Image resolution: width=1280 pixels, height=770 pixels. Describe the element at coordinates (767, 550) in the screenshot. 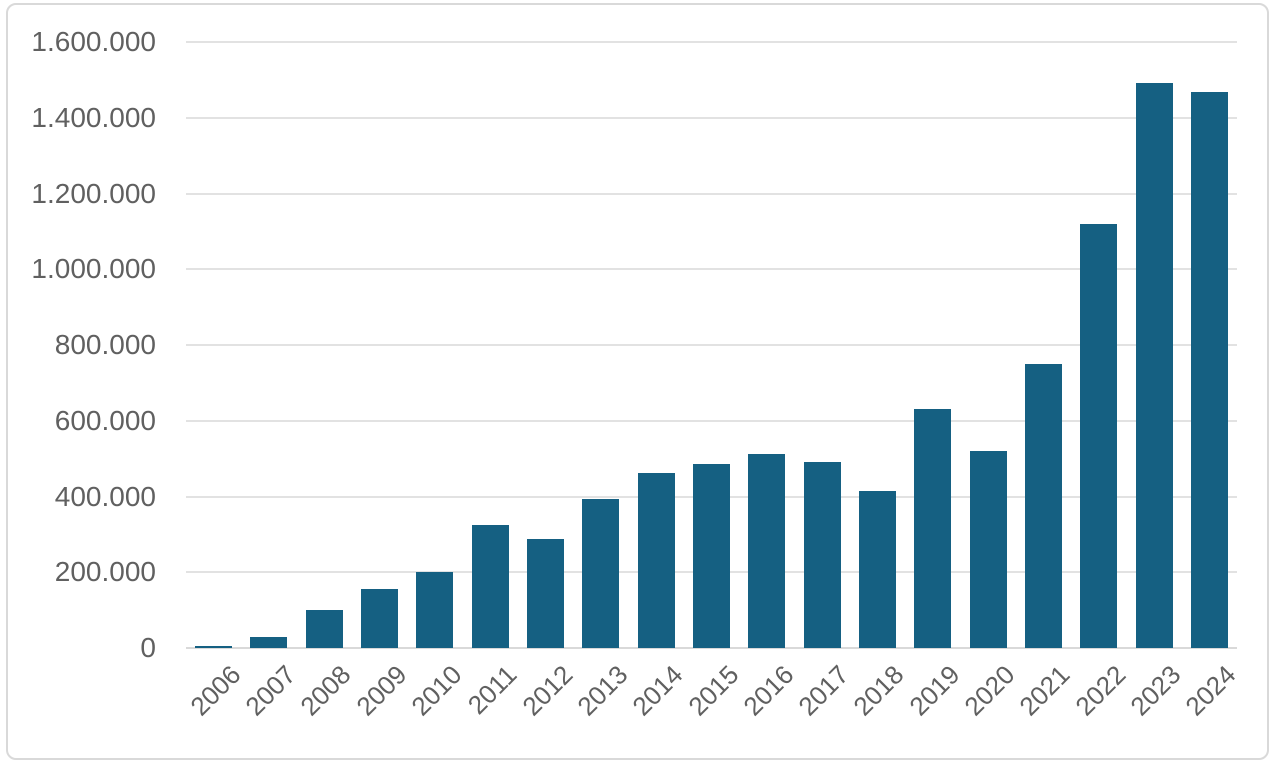

I see `bar-2016` at that location.